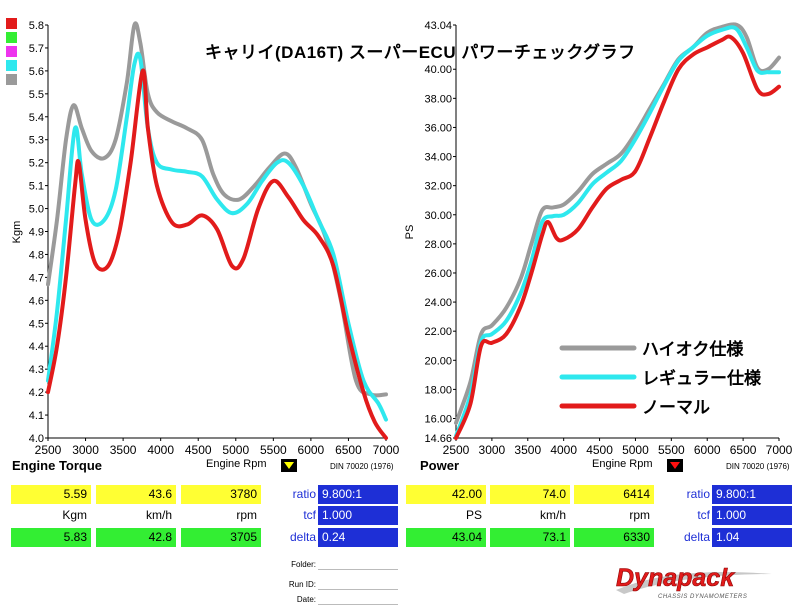 The width and height of the screenshot is (800, 608). Describe the element at coordinates (36, 210) in the screenshot. I see `y-tick-label: 5.0` at that location.